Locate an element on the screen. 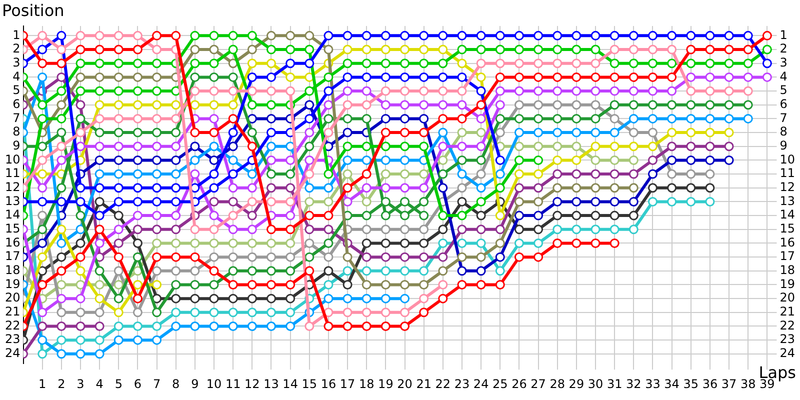 The height and width of the screenshot is (400, 800). y2-tick-label: 17 is located at coordinates (788, 256).